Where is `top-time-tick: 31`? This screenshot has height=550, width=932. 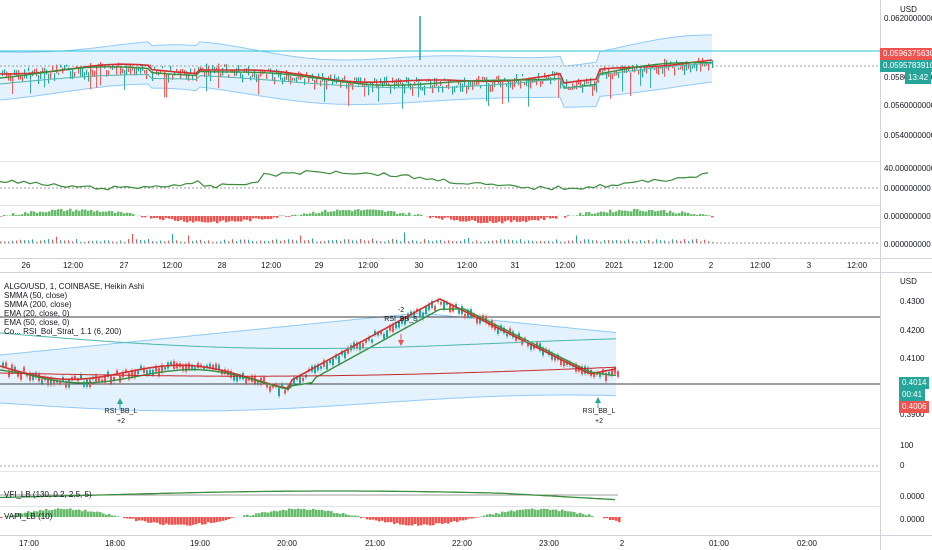 top-time-tick: 31 is located at coordinates (515, 265).